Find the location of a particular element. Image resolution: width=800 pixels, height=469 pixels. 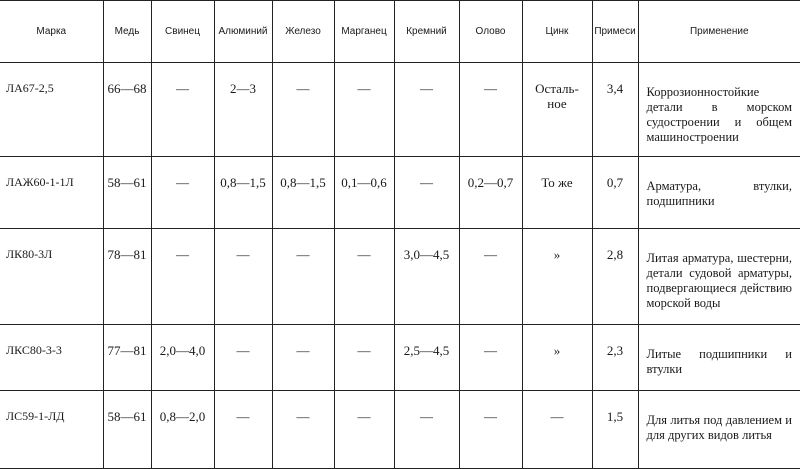

header-tin: Олово is located at coordinates (490, 31).